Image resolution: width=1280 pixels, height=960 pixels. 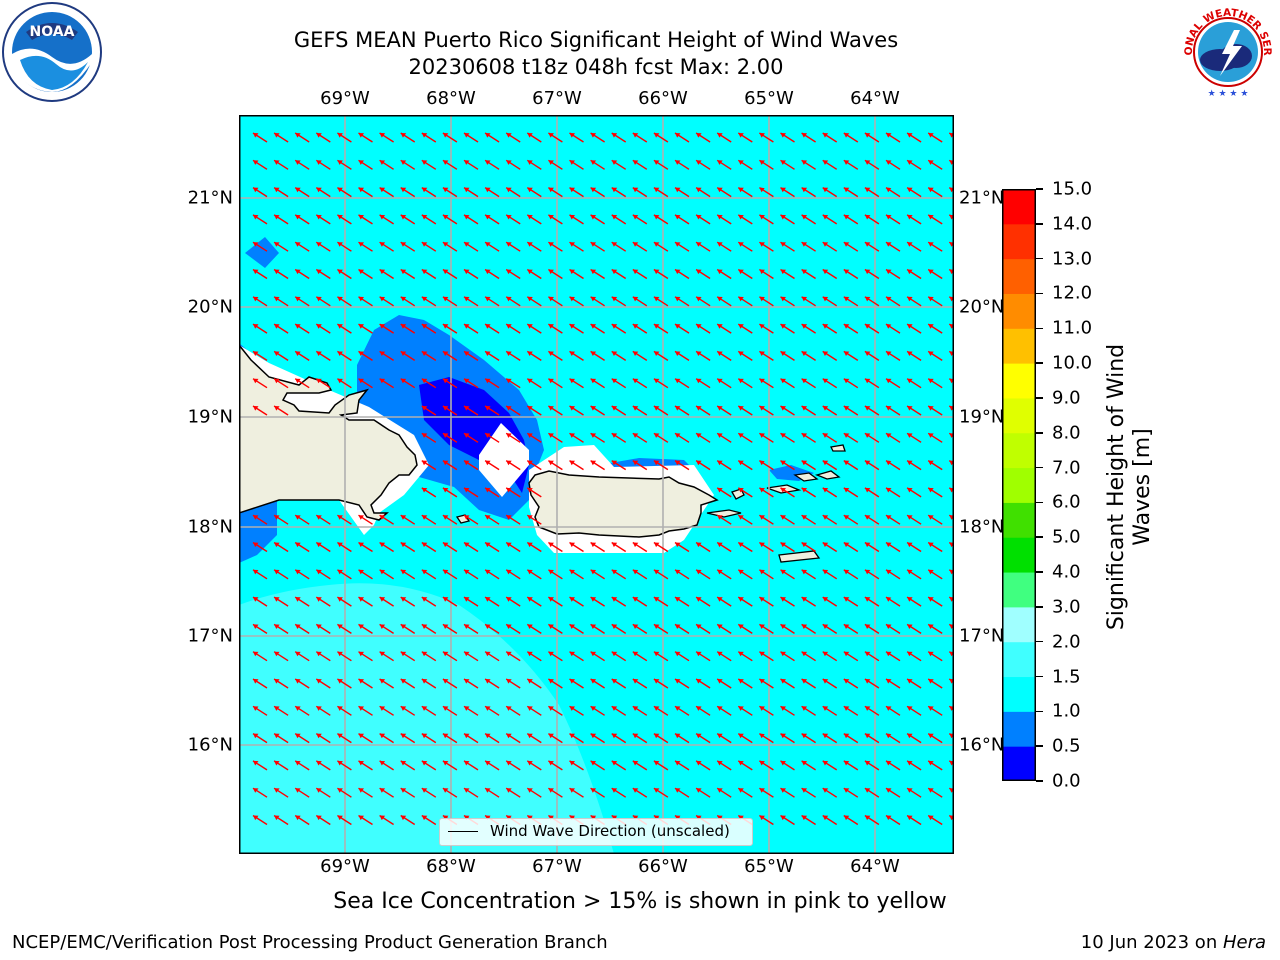 What do you see at coordinates (504, 460) in the screenshot?
I see `mona-passage-blank` at bounding box center [504, 460].